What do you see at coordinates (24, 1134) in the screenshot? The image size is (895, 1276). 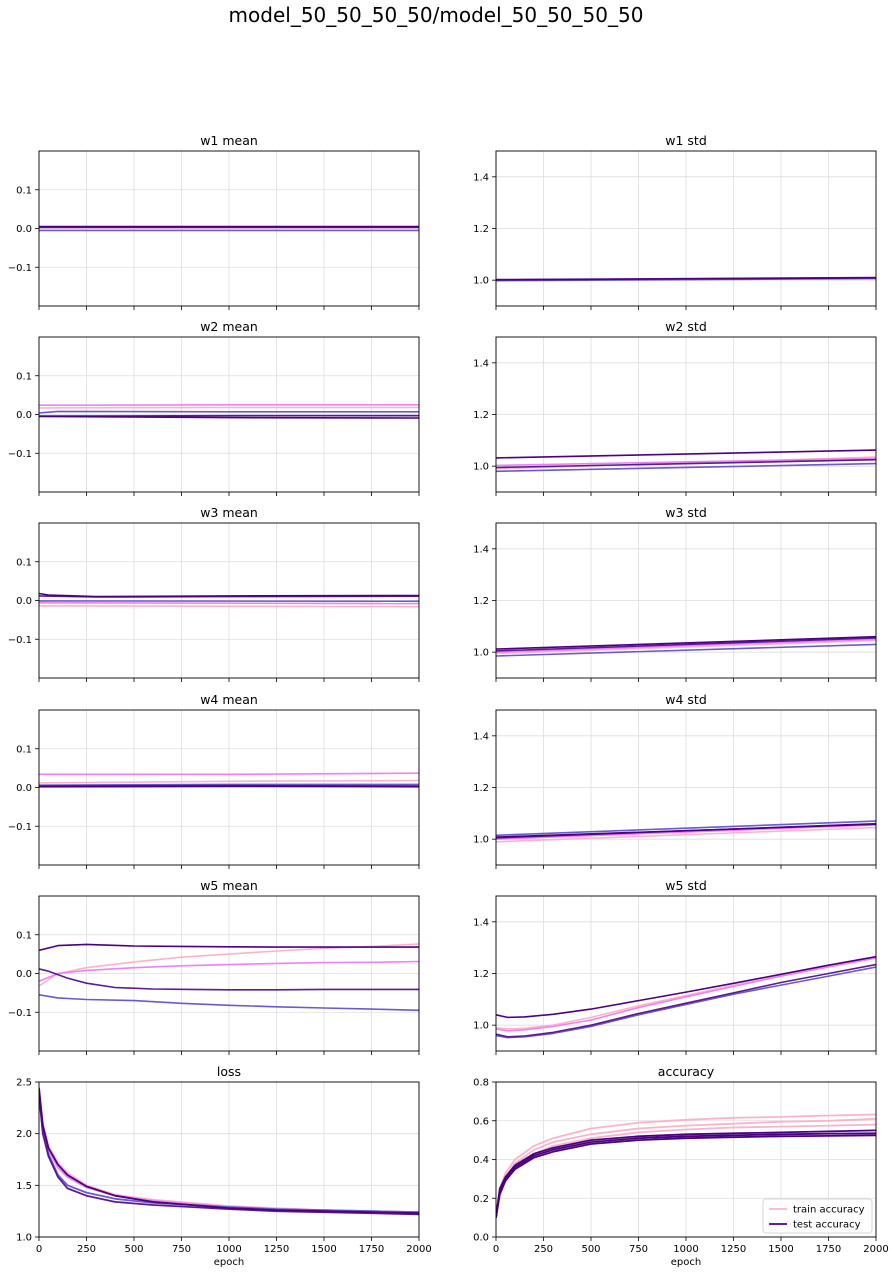 I see `y-tick-label: 2.0` at bounding box center [24, 1134].